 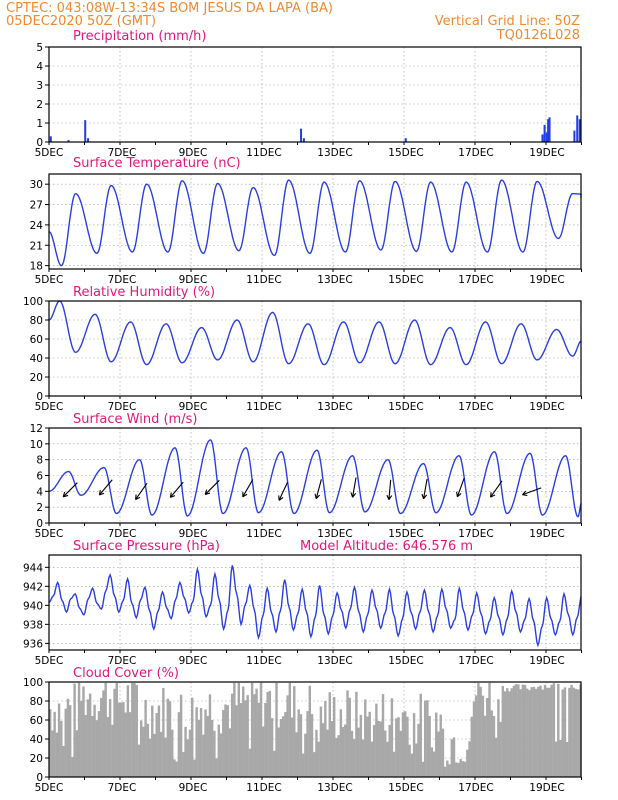 What do you see at coordinates (386, 546) in the screenshot?
I see `pressure-altitude: Model Altitude: 646.576 m` at bounding box center [386, 546].